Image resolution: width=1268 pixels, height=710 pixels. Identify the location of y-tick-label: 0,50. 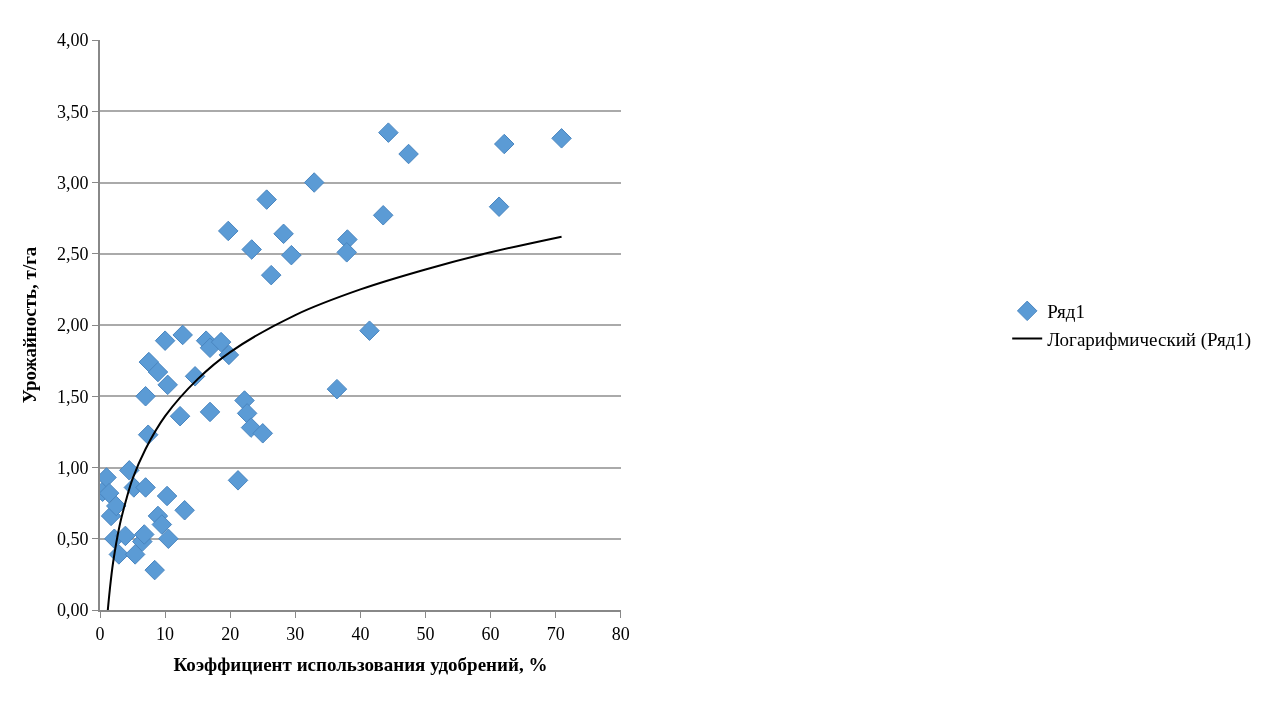
(72, 539).